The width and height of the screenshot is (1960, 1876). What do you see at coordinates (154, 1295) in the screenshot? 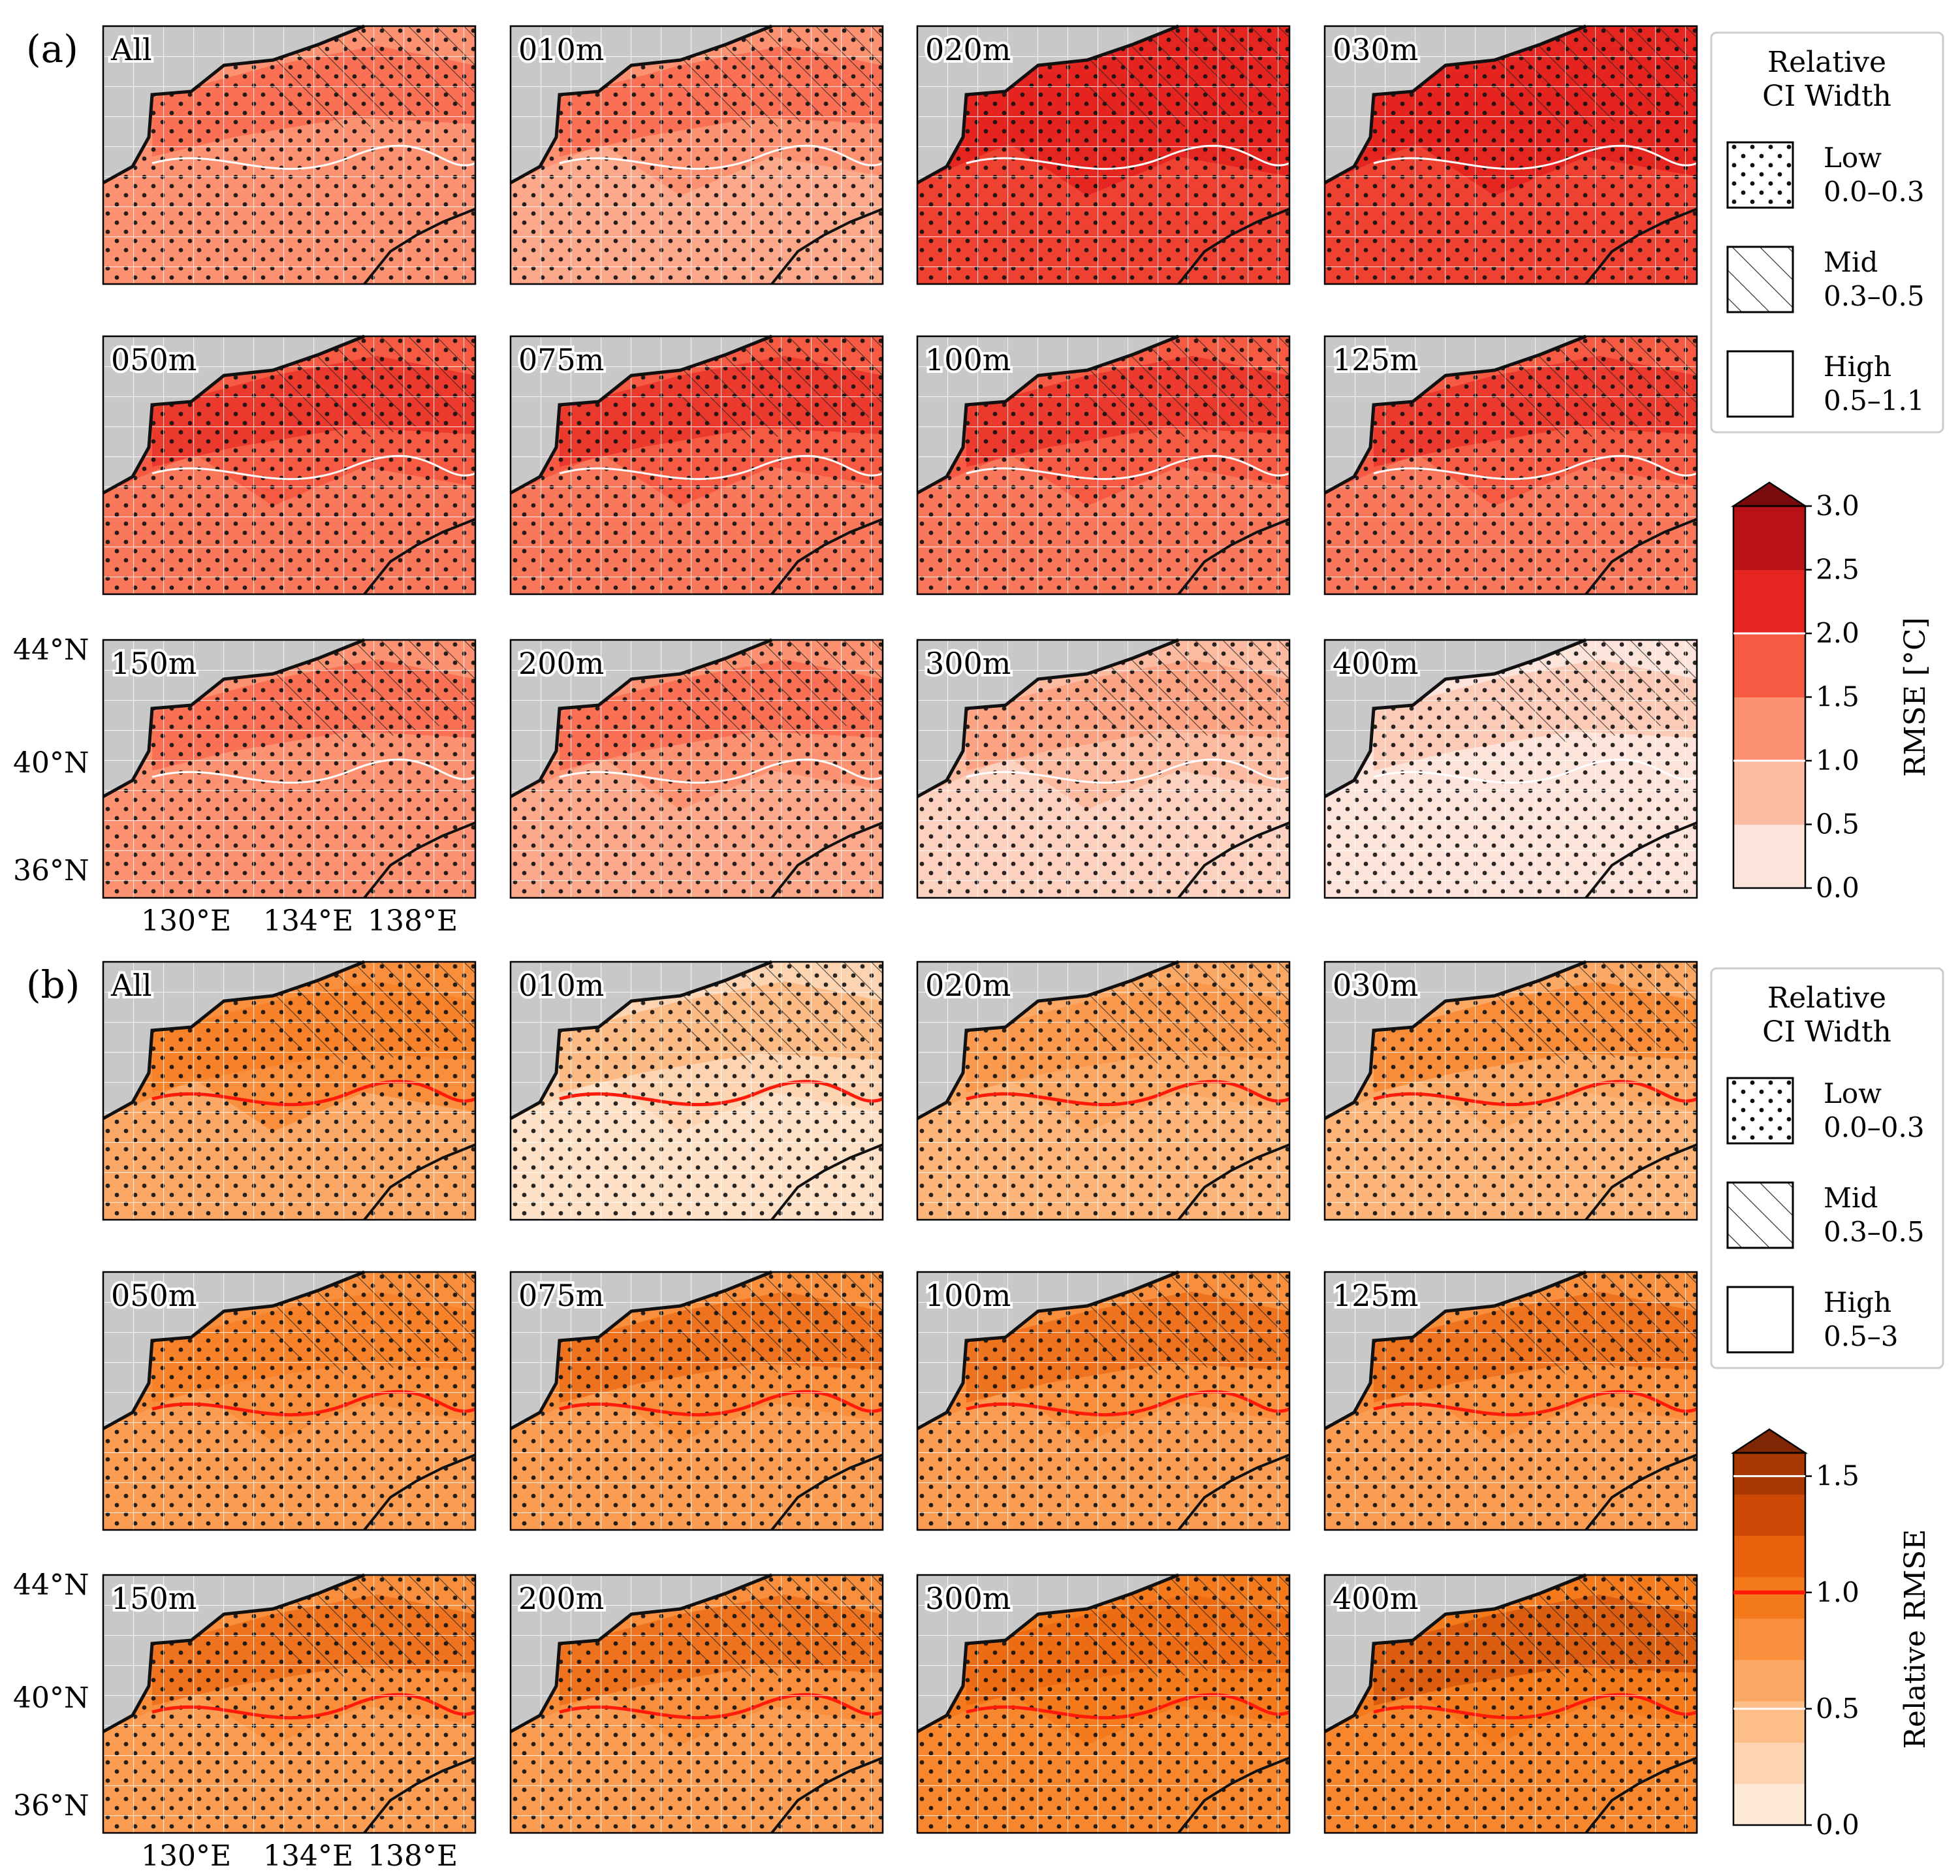
I see `depth-label: 050m` at bounding box center [154, 1295].